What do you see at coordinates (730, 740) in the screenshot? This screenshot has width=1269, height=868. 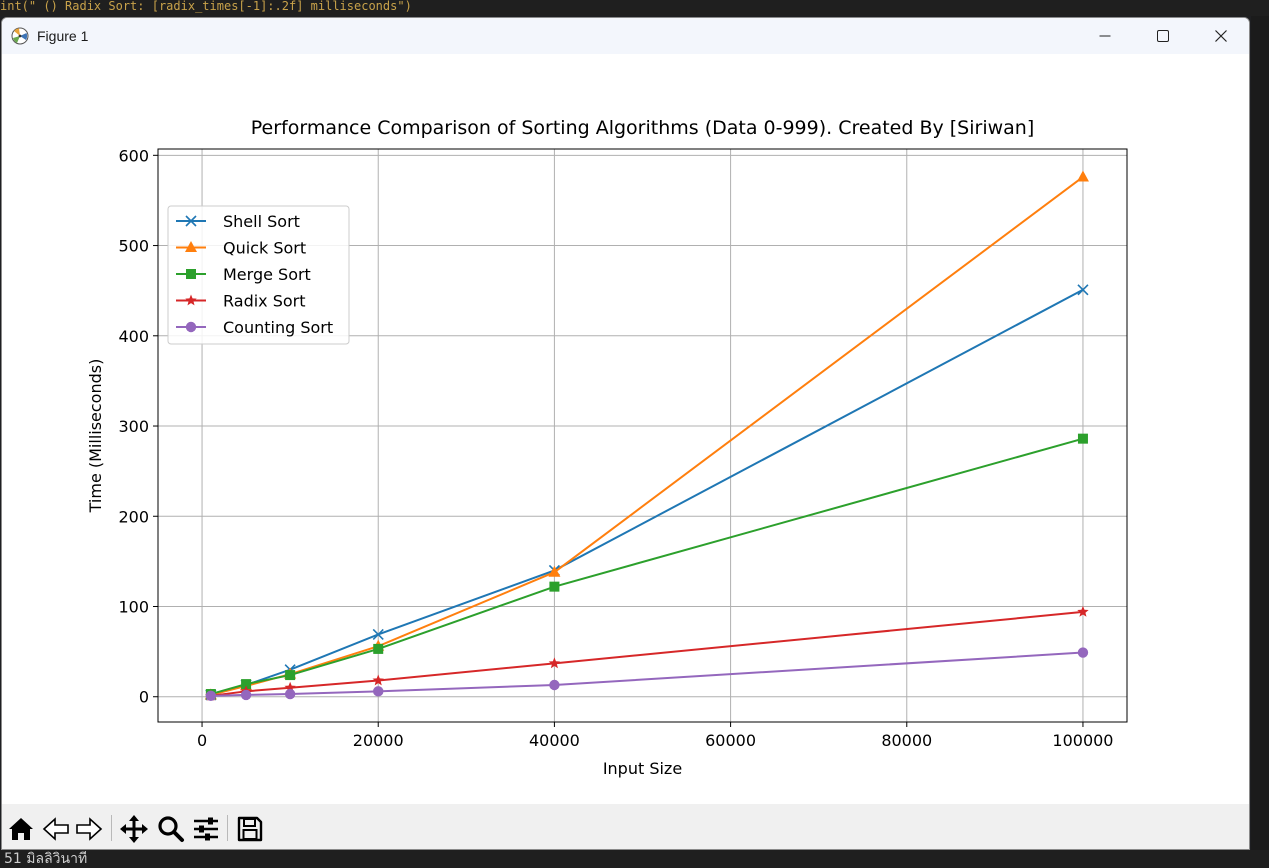 I see `x-tick-label: 60000` at bounding box center [730, 740].